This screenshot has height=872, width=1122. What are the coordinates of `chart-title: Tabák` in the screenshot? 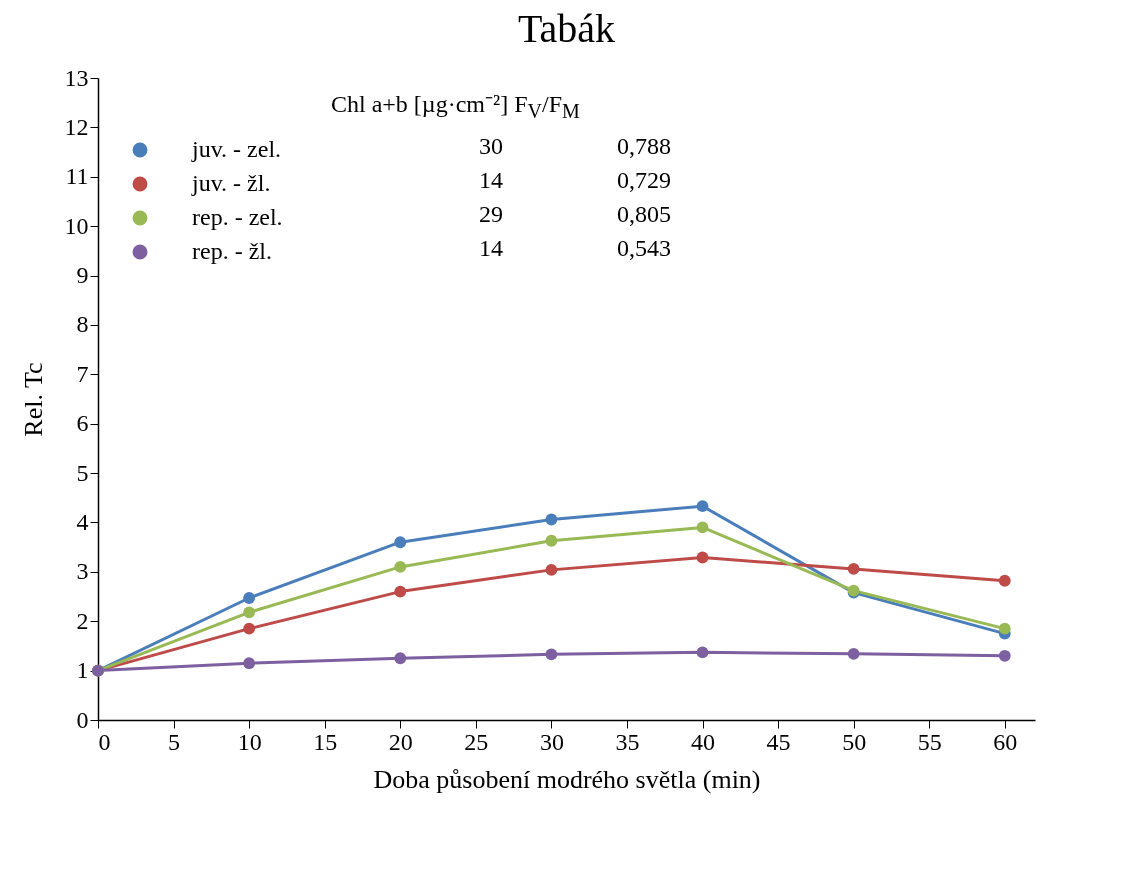 It's located at (566, 28).